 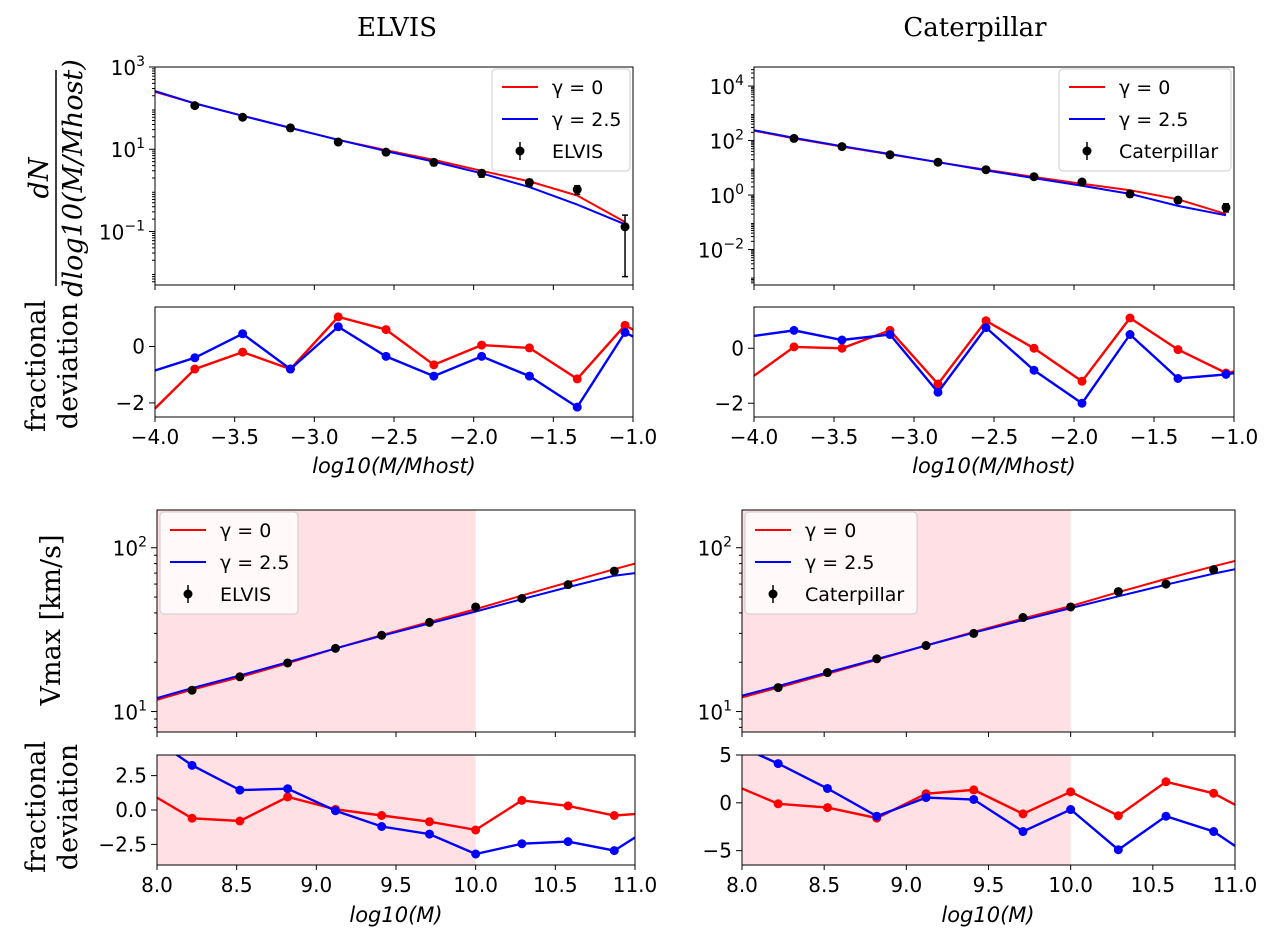 What do you see at coordinates (157, 885) in the screenshot?
I see `x-tick-label: 8.0` at bounding box center [157, 885].